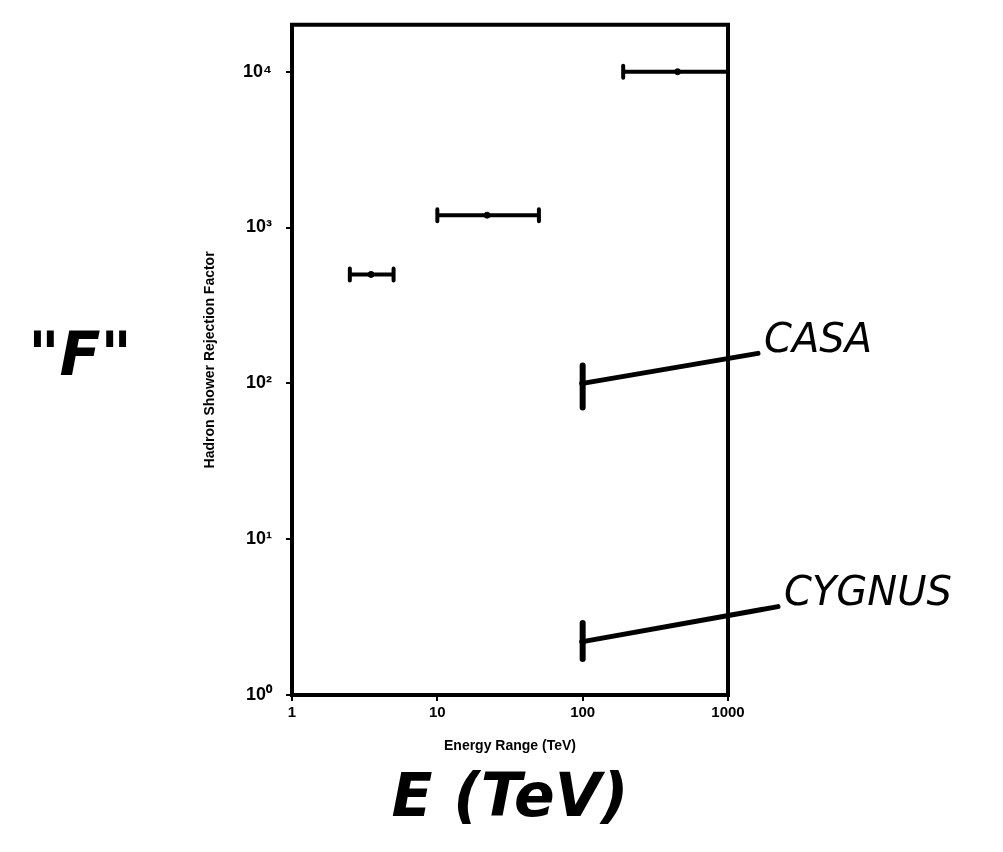  Describe the element at coordinates (728, 712) in the screenshot. I see `x-tick-label: 1000` at that location.